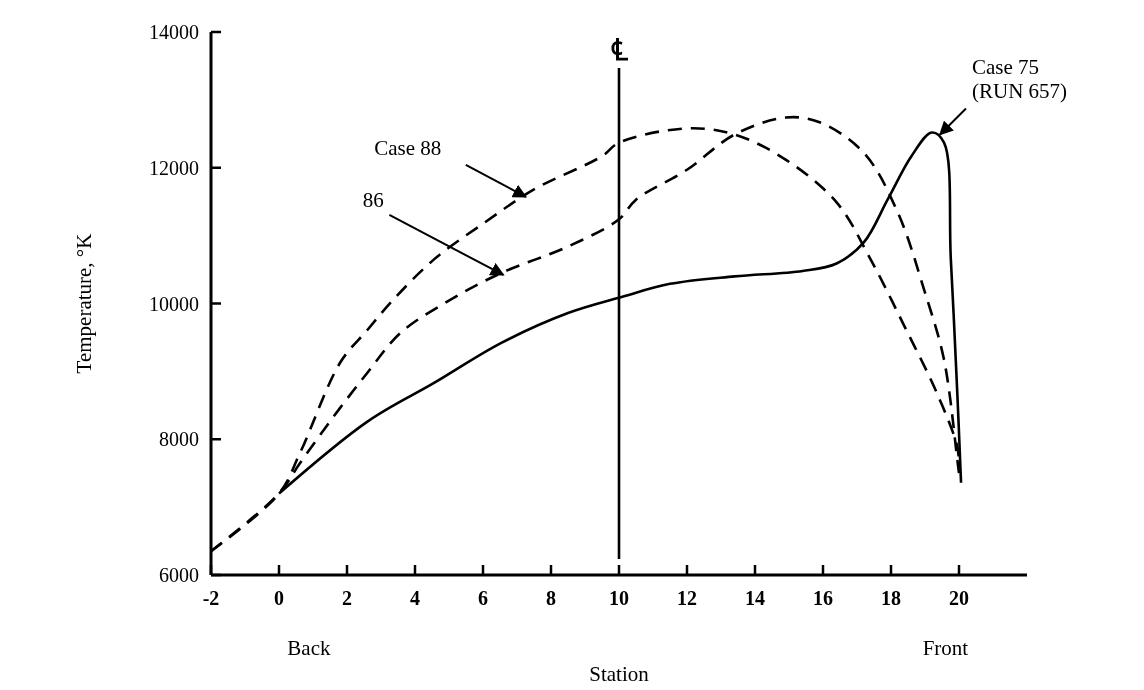  What do you see at coordinates (755, 598) in the screenshot?
I see `x-tick-label: 14` at bounding box center [755, 598].